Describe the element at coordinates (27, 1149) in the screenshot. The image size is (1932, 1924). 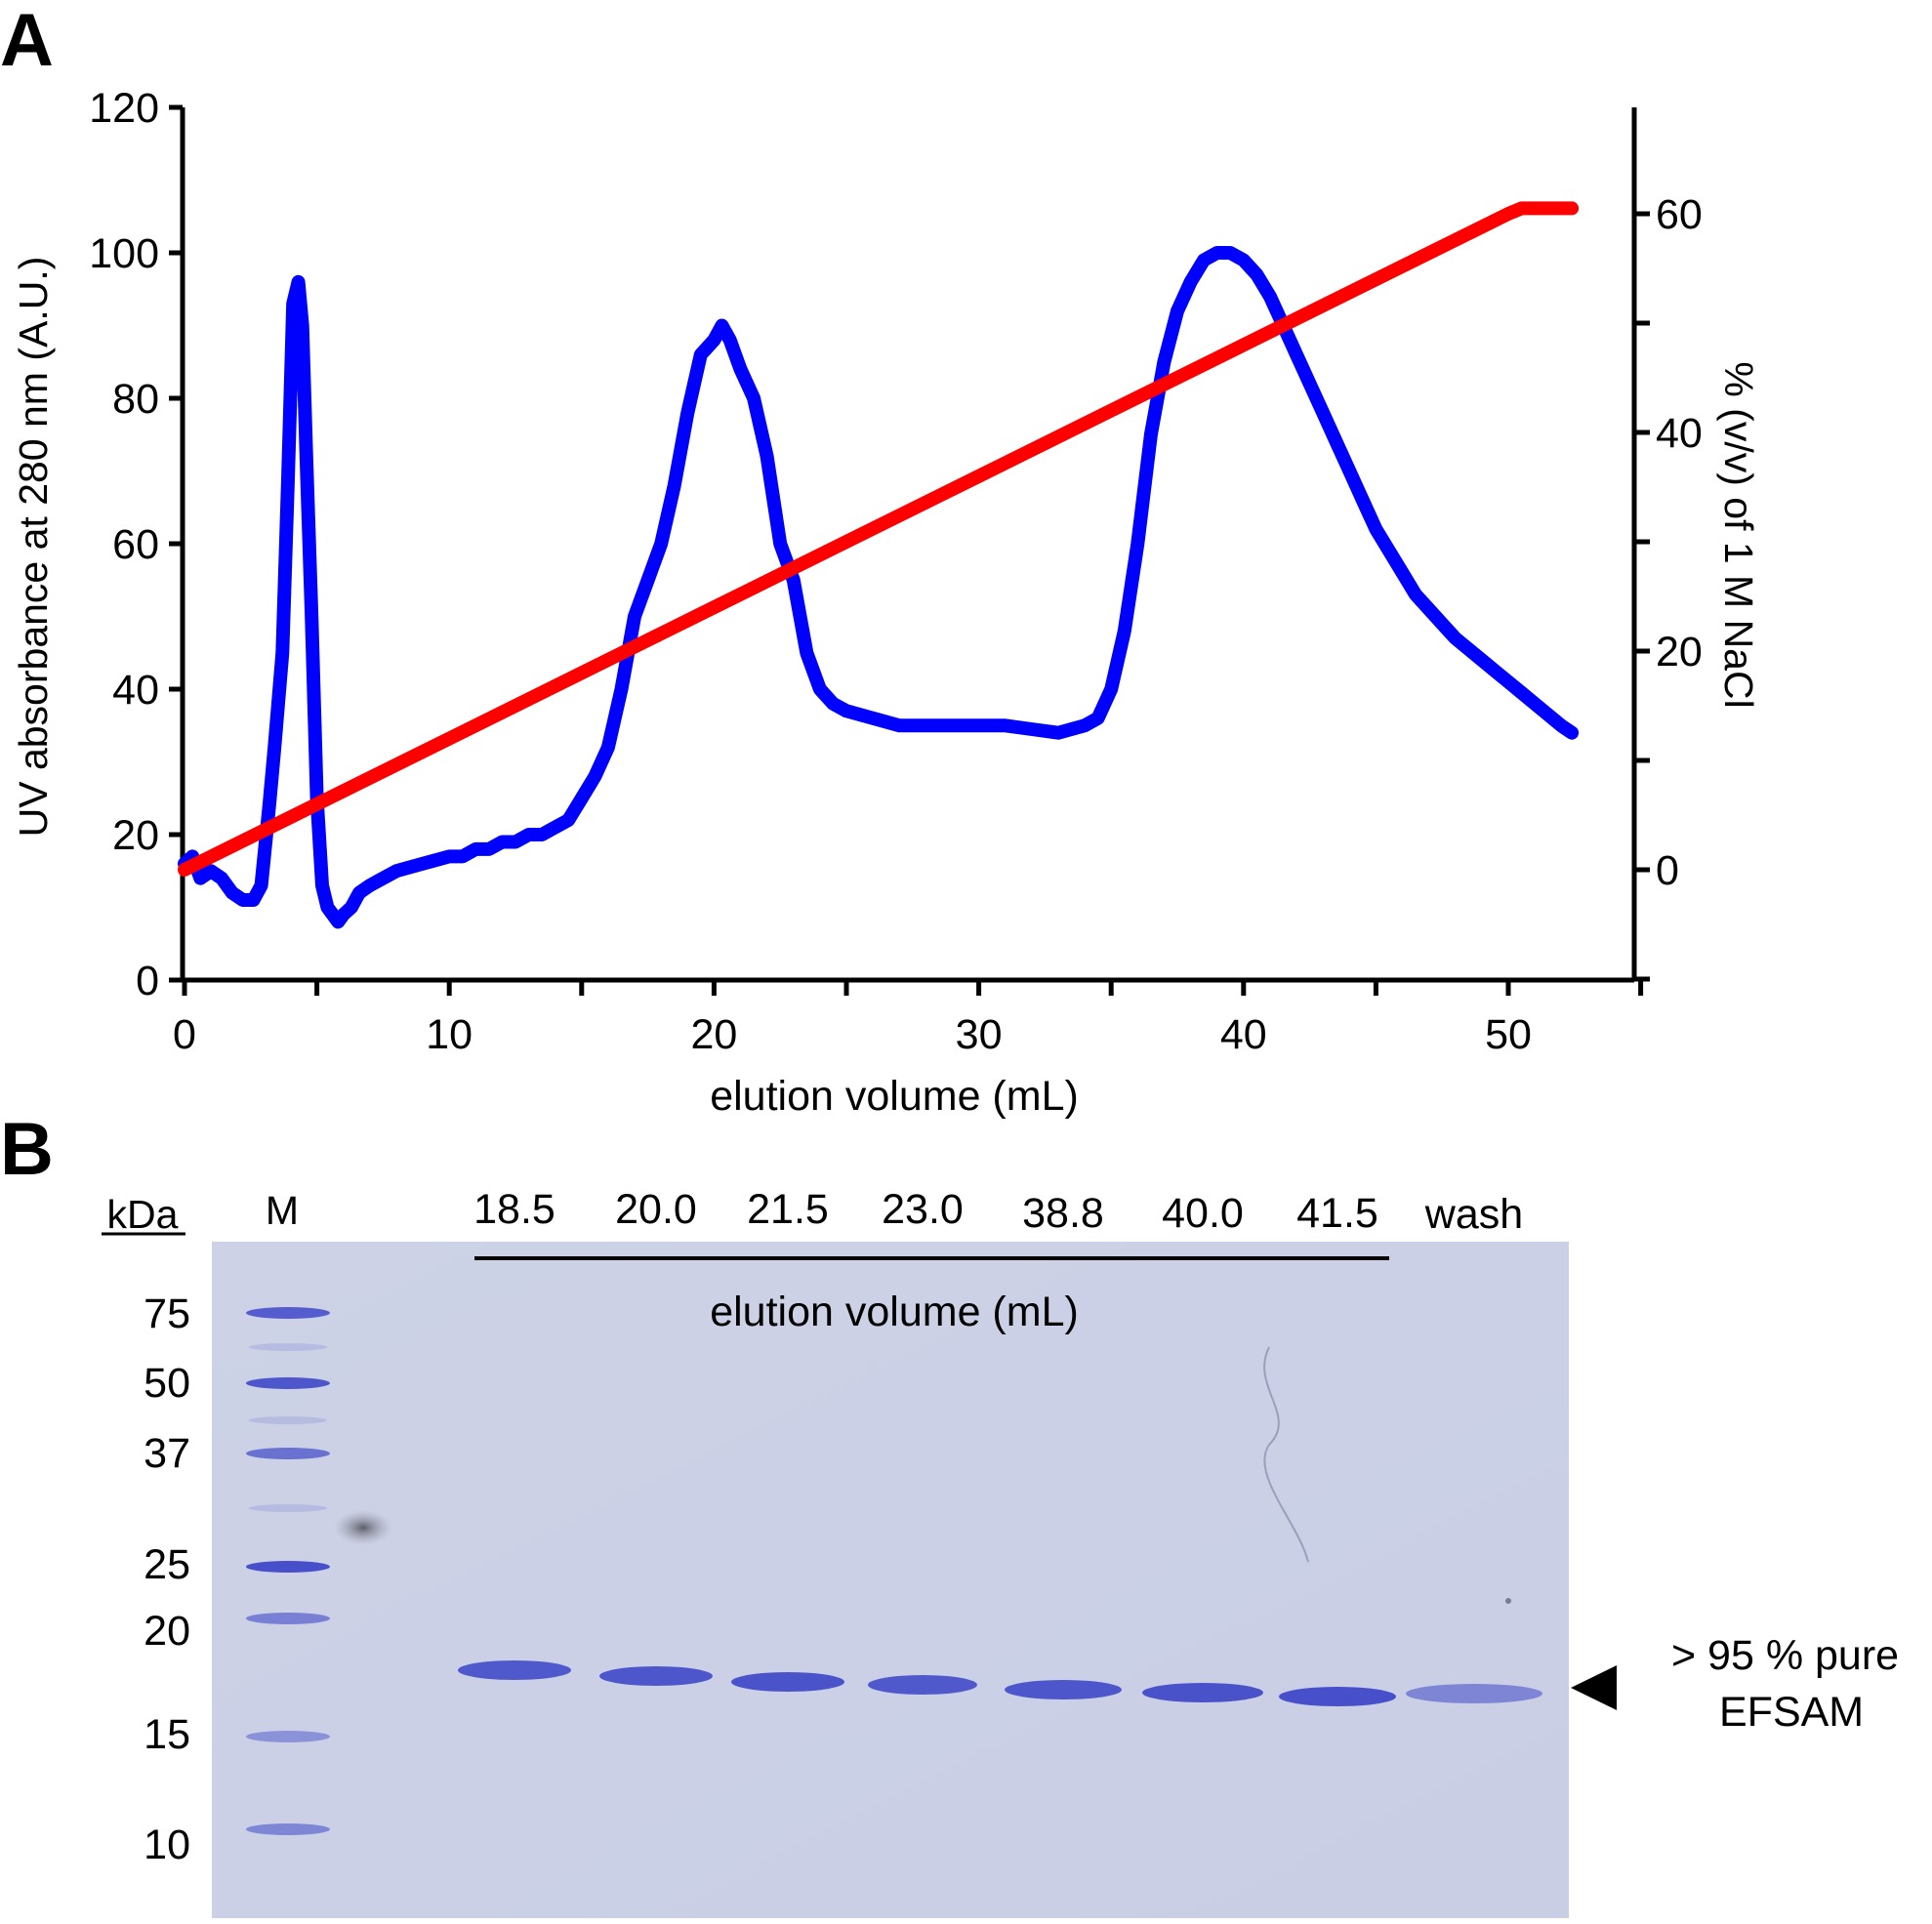
I see `panel-b-letter: B` at that location.